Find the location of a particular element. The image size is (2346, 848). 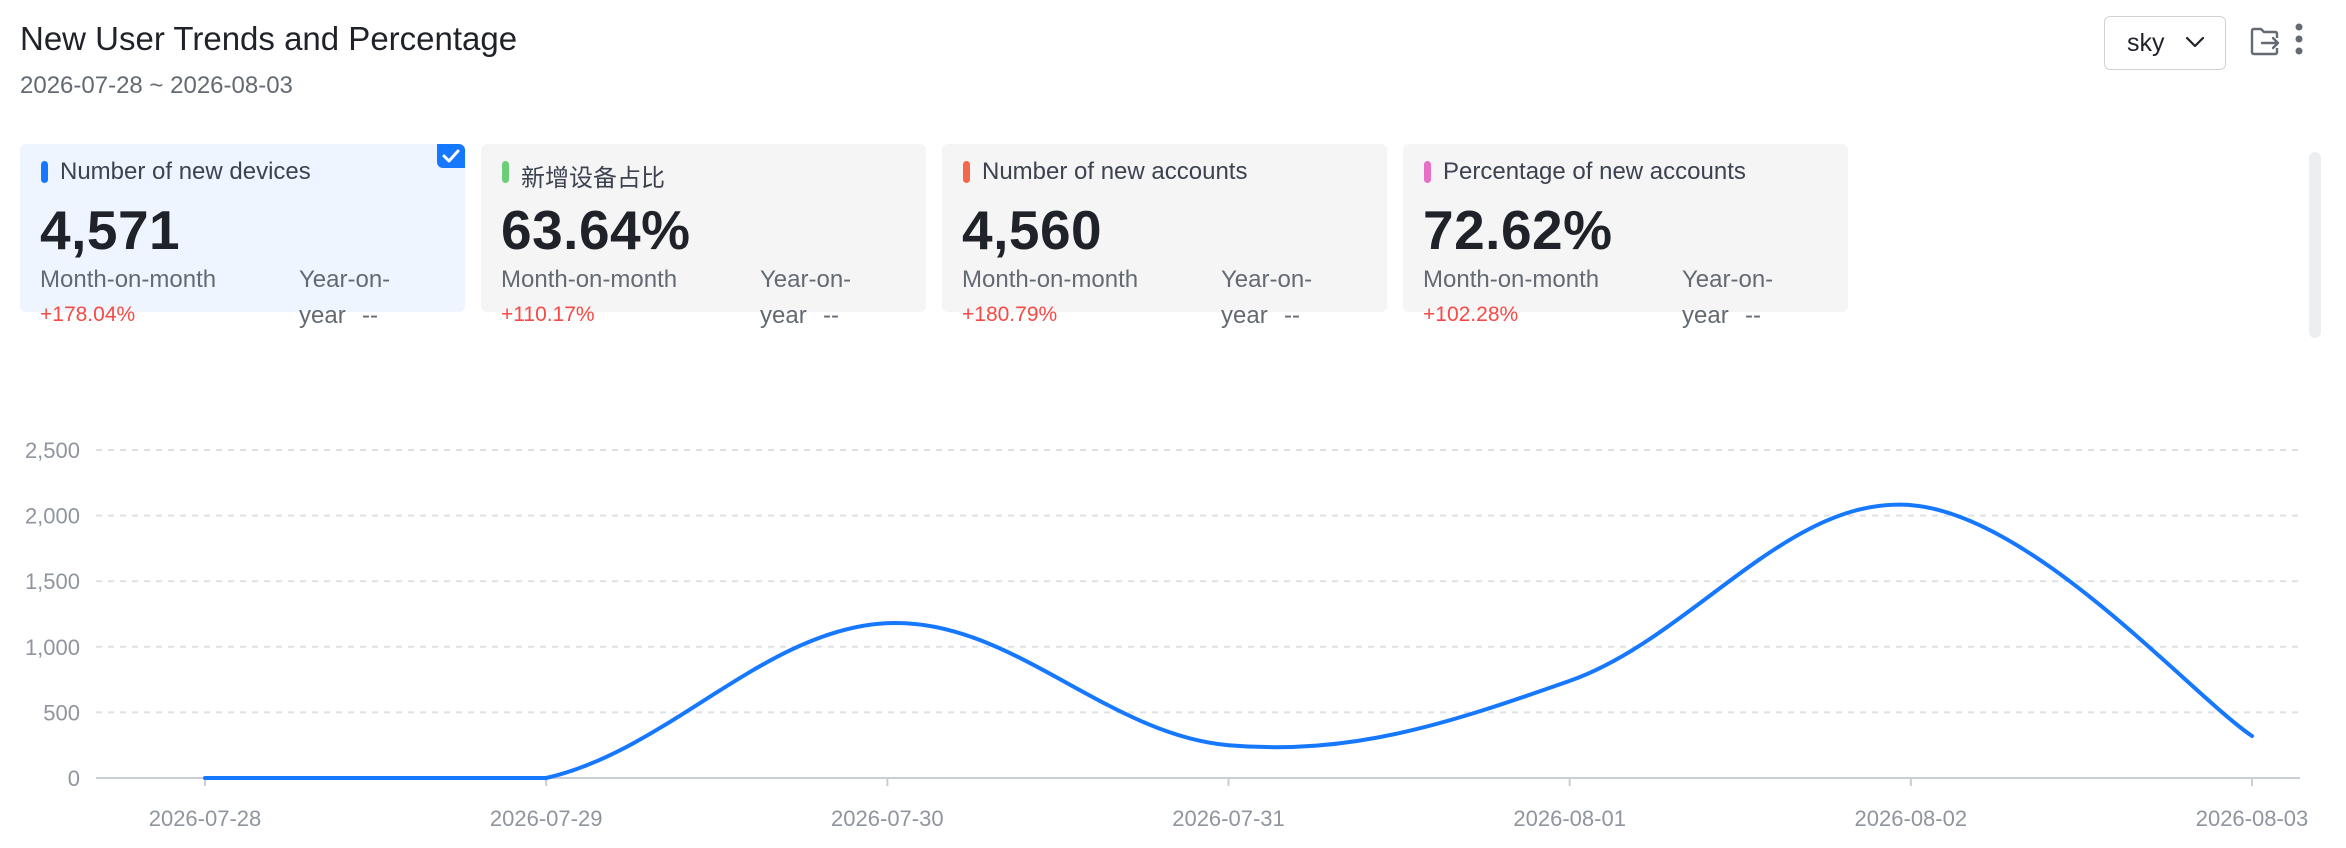

metric-label: Number of new devices is located at coordinates (185, 171).